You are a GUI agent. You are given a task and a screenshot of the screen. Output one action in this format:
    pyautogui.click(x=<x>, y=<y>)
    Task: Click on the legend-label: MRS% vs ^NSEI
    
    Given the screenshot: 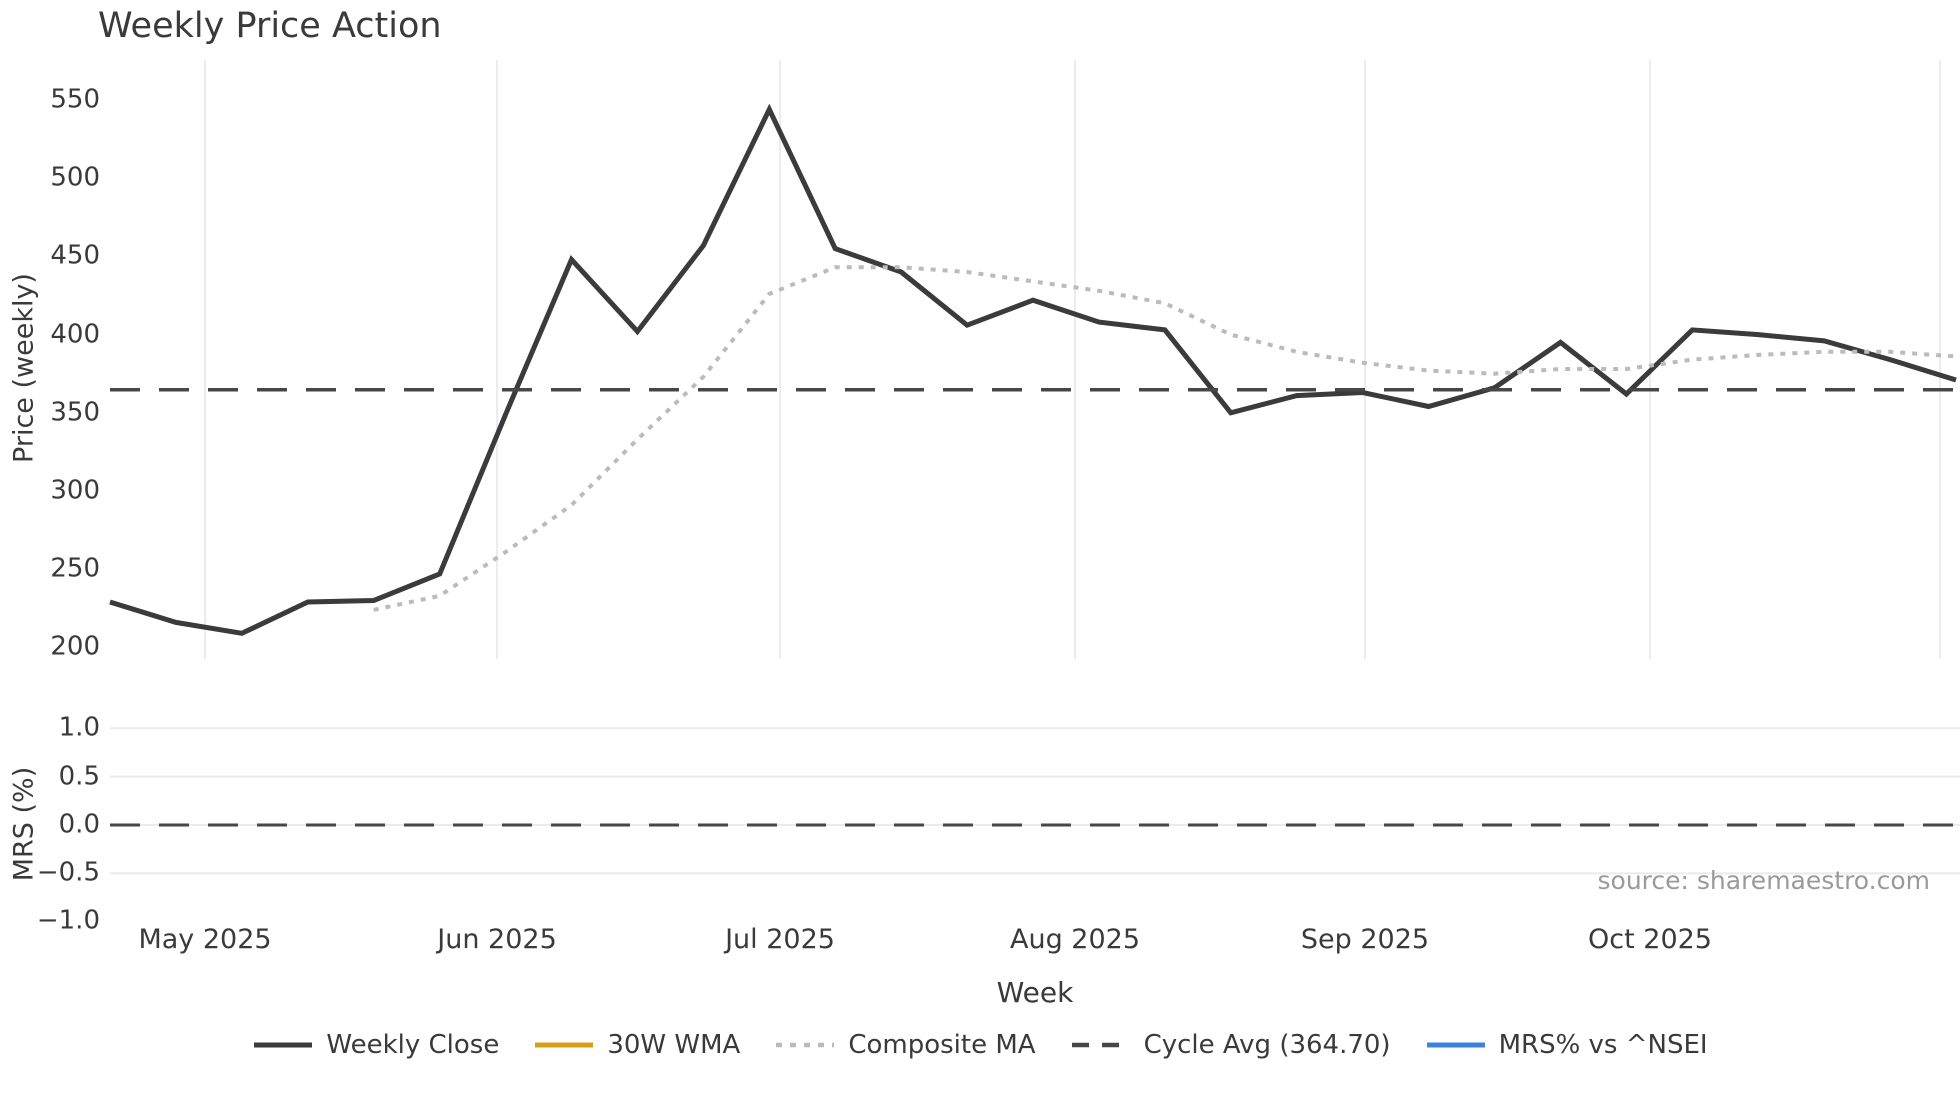 What is the action you would take?
    pyautogui.click(x=1603, y=1045)
    